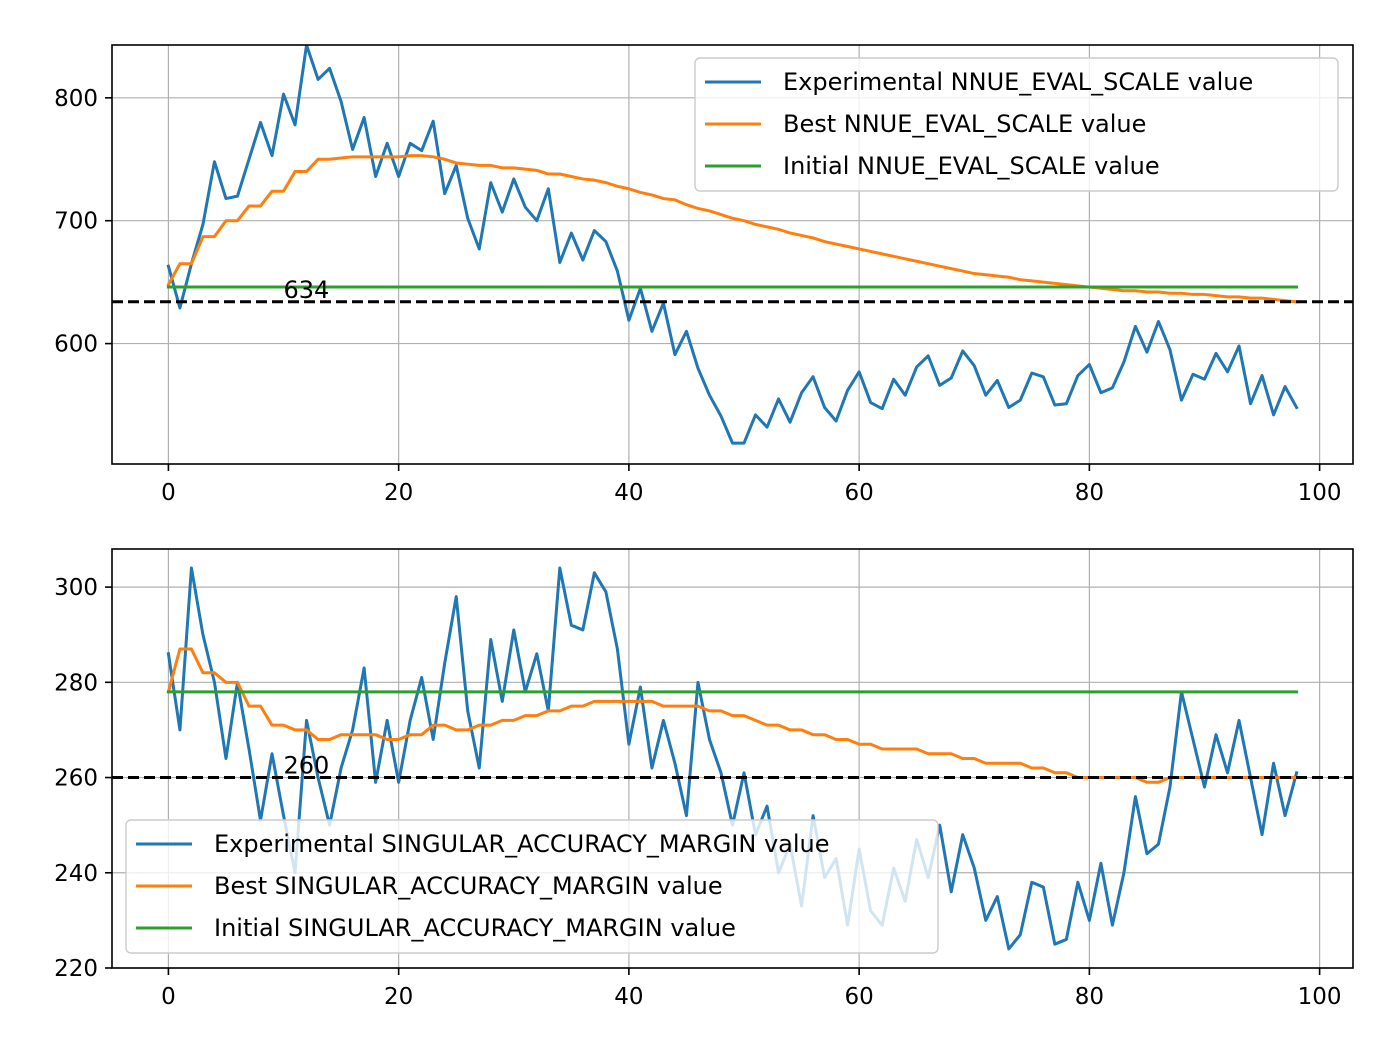  What do you see at coordinates (76, 99) in the screenshot?
I see `y-tick-label: 800` at bounding box center [76, 99].